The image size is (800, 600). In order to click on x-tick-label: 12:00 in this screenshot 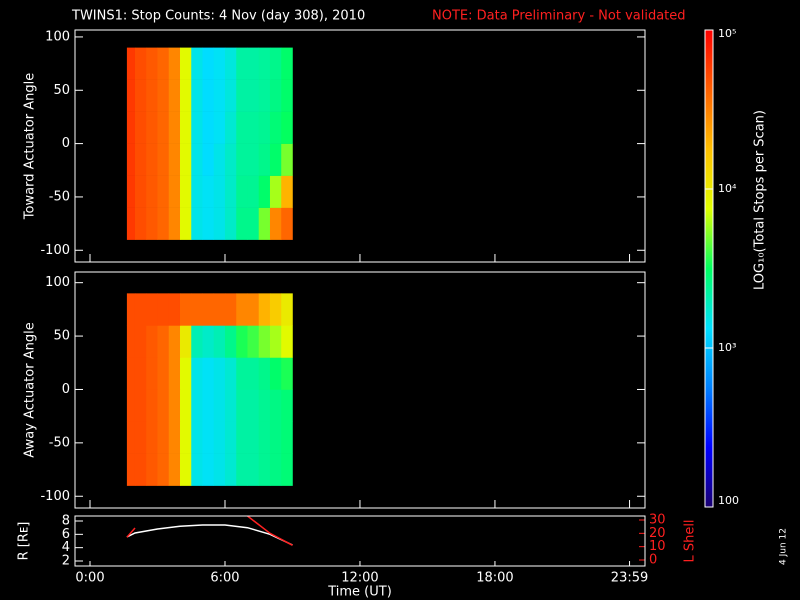, I will do `click(359, 578)`.